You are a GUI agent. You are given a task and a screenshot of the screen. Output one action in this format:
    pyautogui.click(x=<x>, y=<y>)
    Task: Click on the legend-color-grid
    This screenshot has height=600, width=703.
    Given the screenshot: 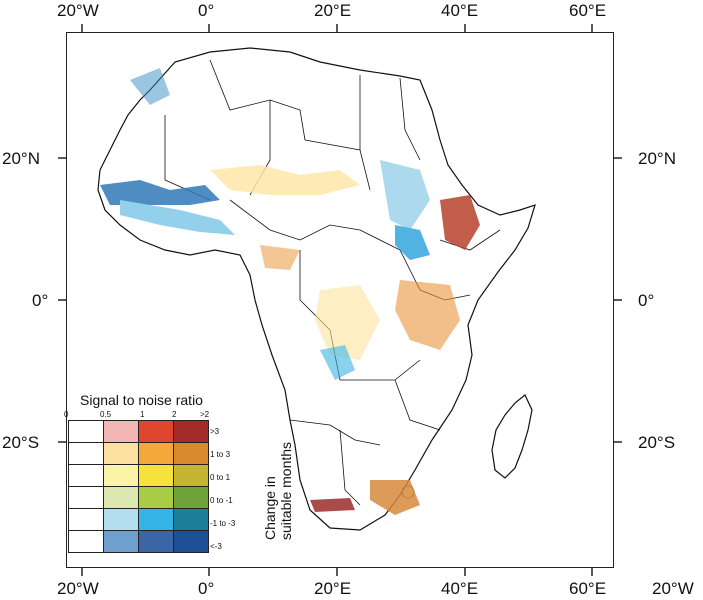 What is the action you would take?
    pyautogui.click(x=138, y=486)
    